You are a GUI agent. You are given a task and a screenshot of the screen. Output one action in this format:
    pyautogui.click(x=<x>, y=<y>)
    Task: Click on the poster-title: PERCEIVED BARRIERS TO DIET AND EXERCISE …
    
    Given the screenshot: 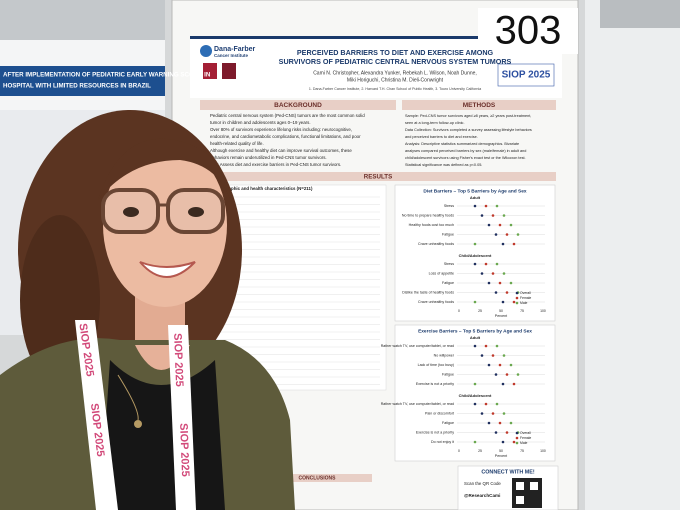 What is the action you would take?
    pyautogui.click(x=395, y=52)
    